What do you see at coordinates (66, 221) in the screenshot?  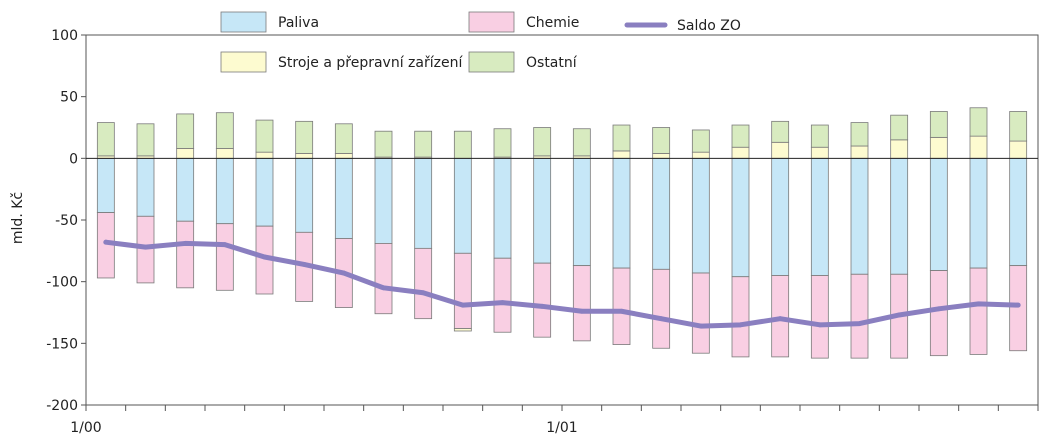 I see `y-tick-label: -50` at bounding box center [66, 221].